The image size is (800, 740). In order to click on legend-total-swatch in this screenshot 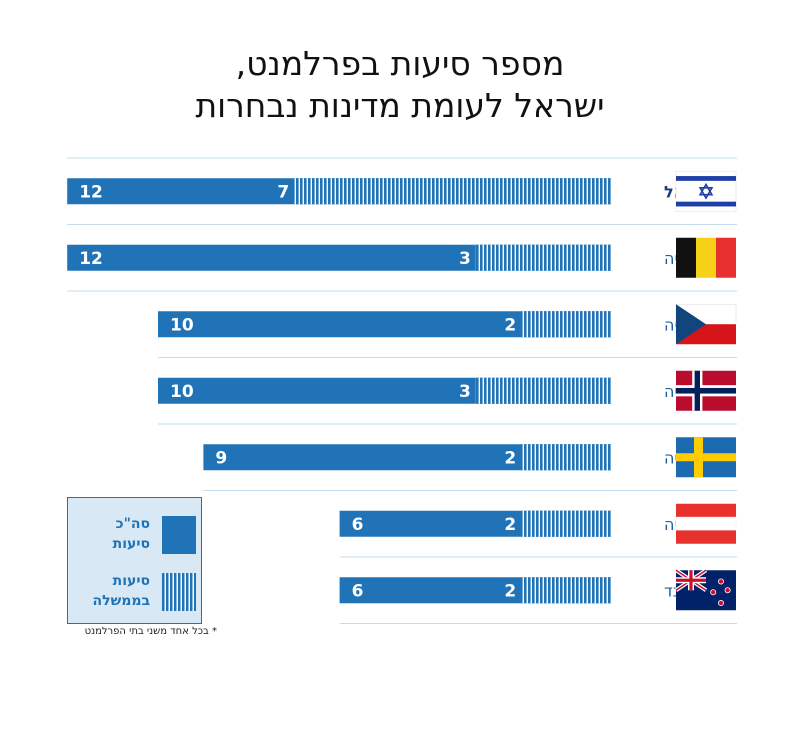, I will do `click(179, 535)`.